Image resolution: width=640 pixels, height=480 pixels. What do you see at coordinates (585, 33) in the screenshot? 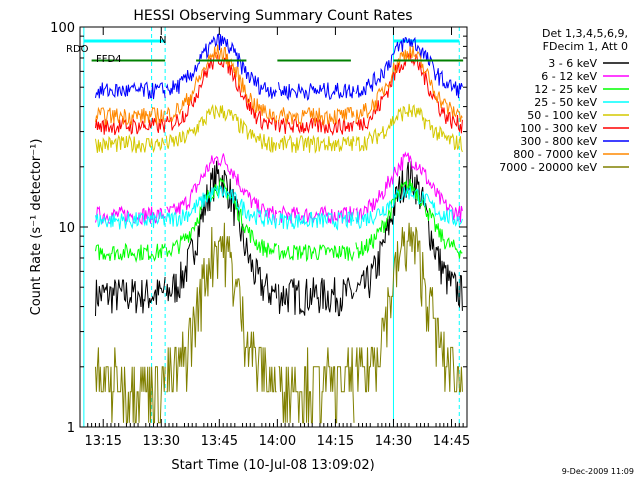
I see `legend-header-0: Det 1,3,4,5,6,9,` at bounding box center [585, 33].